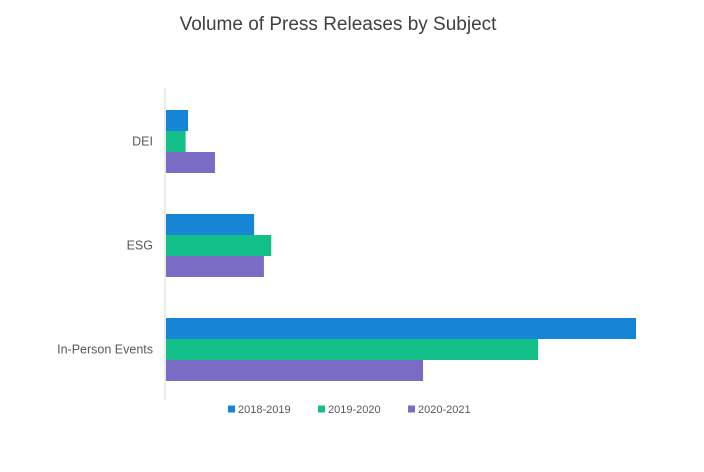 The width and height of the screenshot is (704, 472). Describe the element at coordinates (140, 246) in the screenshot. I see `category-label: ESG` at that location.